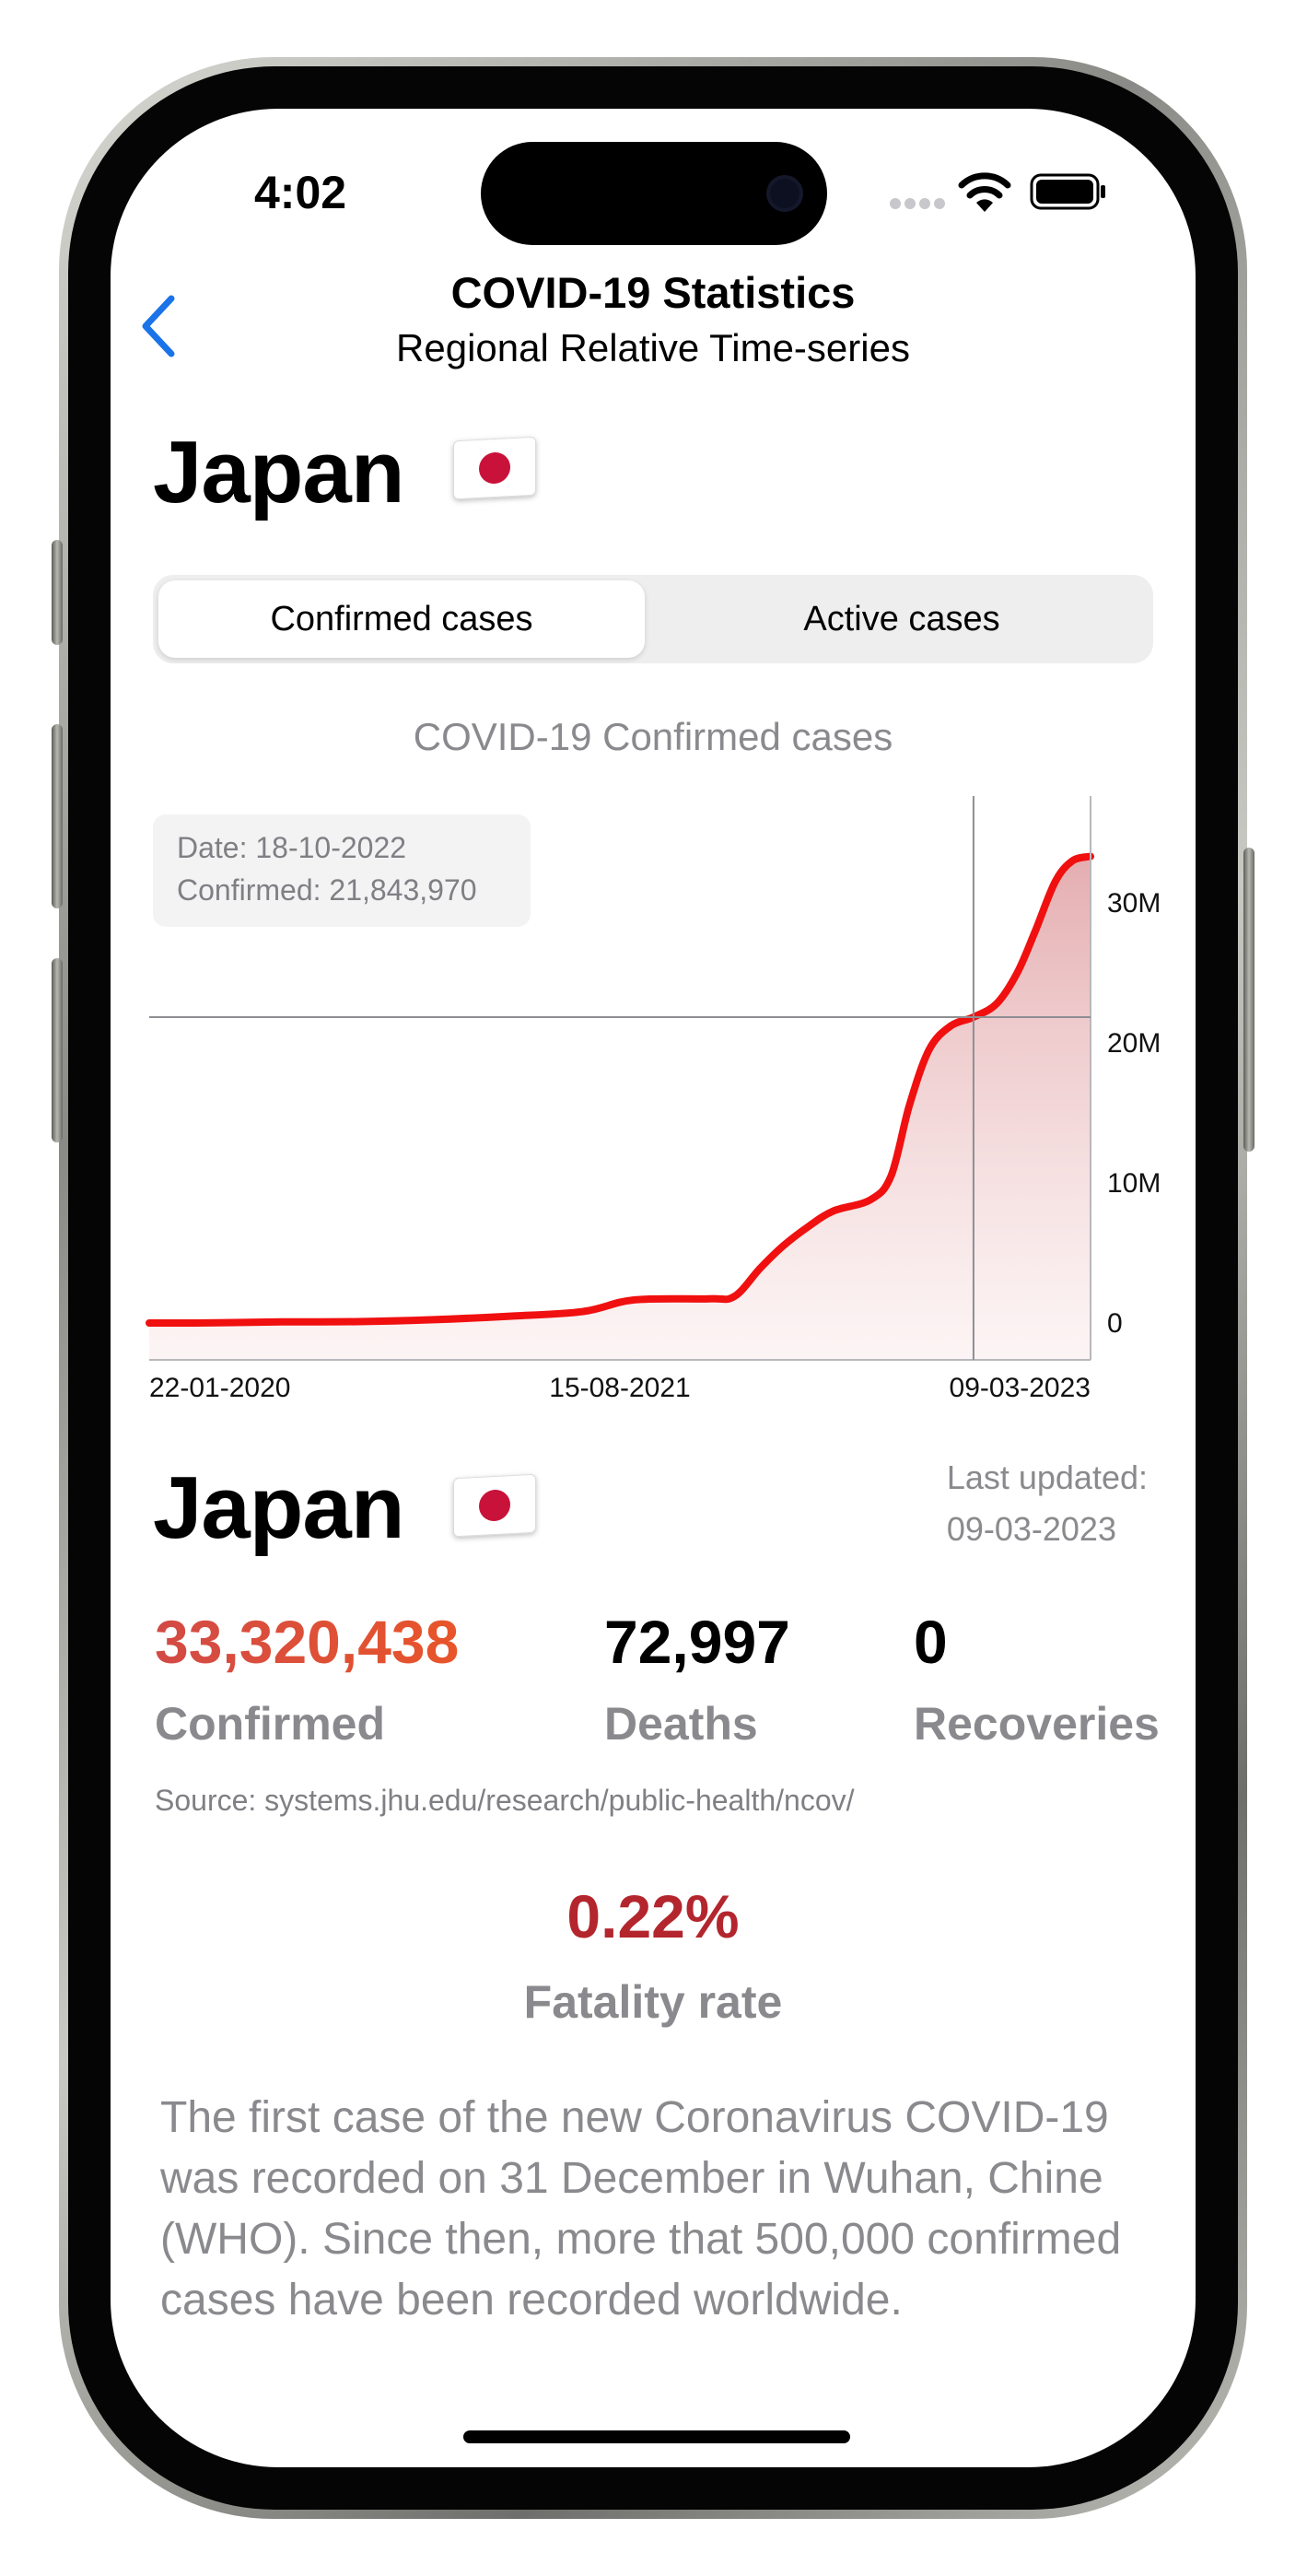 The height and width of the screenshot is (2576, 1307). I want to click on last-updated-label: Last updated:, so click(1047, 1477).